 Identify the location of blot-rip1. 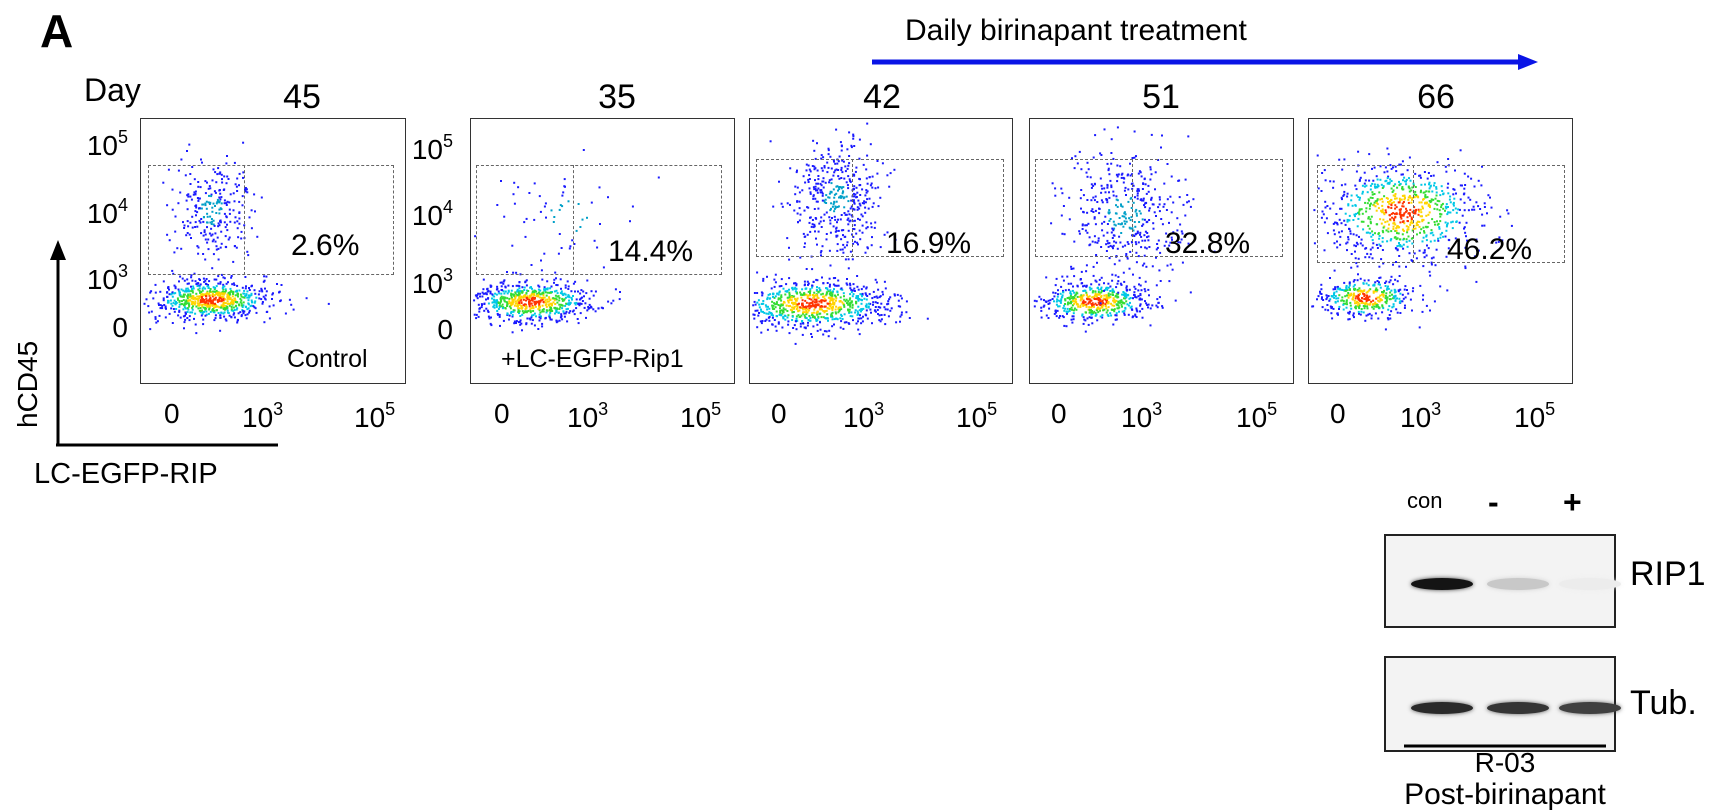
(1502, 581).